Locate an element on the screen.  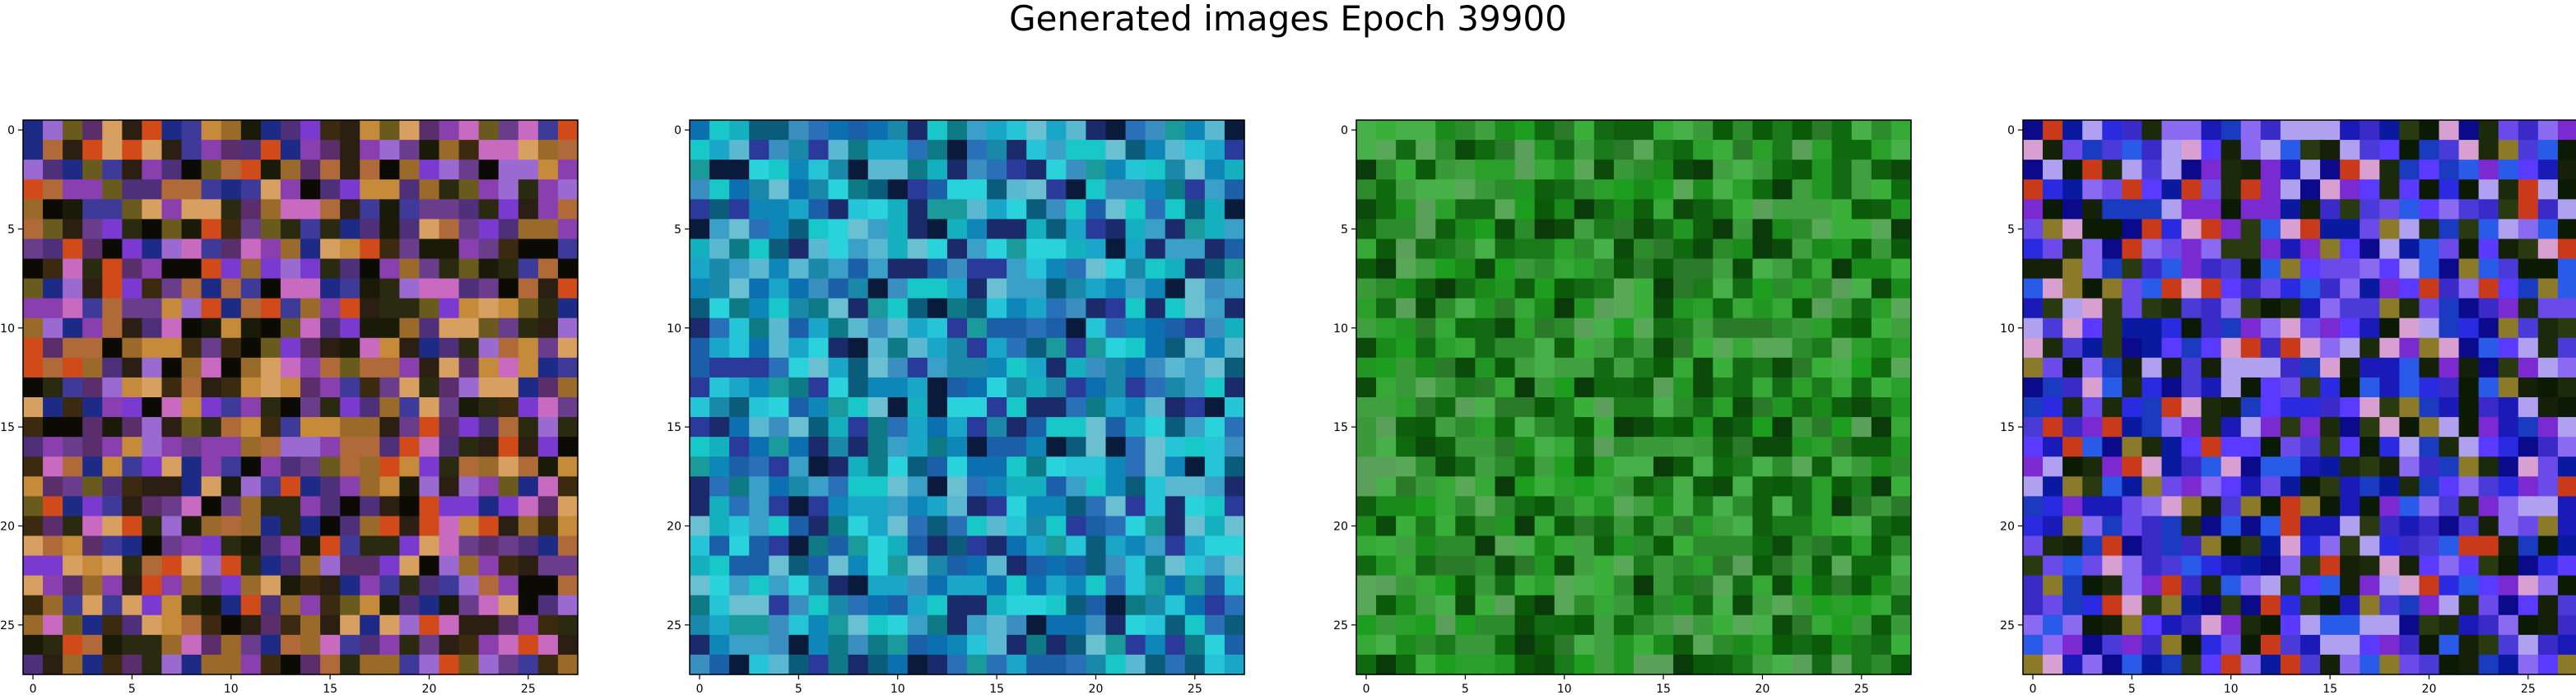
y-tick-label: 10 is located at coordinates (2007, 329).